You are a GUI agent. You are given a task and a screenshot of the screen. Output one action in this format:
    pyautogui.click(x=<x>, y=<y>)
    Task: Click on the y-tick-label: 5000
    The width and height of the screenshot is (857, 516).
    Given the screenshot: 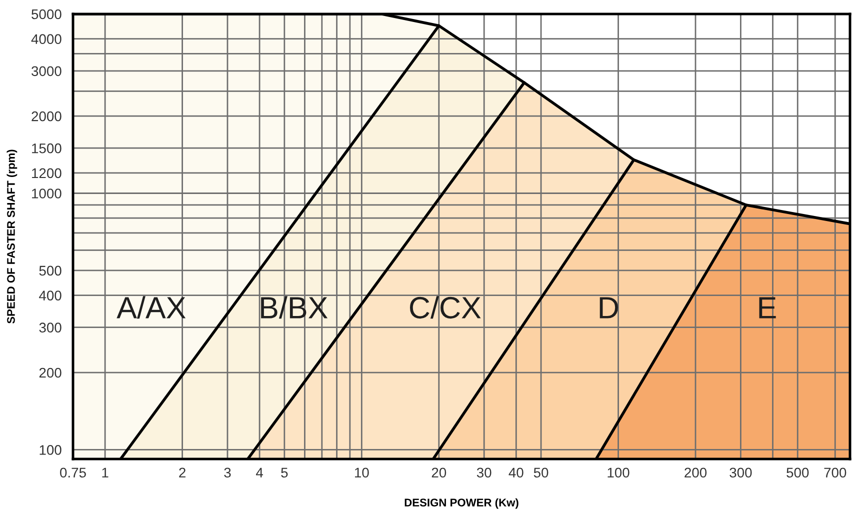 What is the action you would take?
    pyautogui.click(x=47, y=14)
    